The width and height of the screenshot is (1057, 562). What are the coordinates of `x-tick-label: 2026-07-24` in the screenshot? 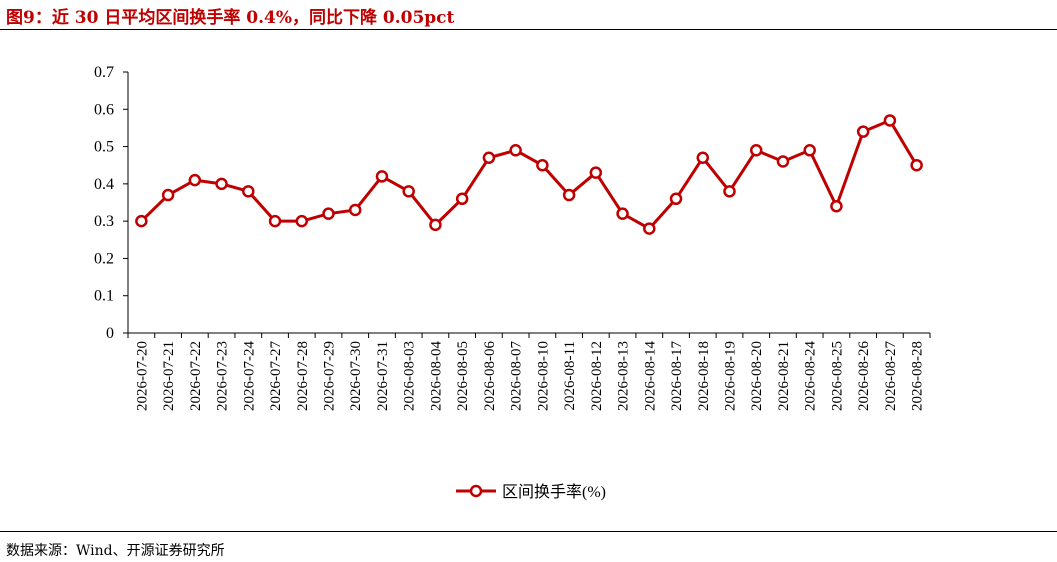 It's located at (249, 376).